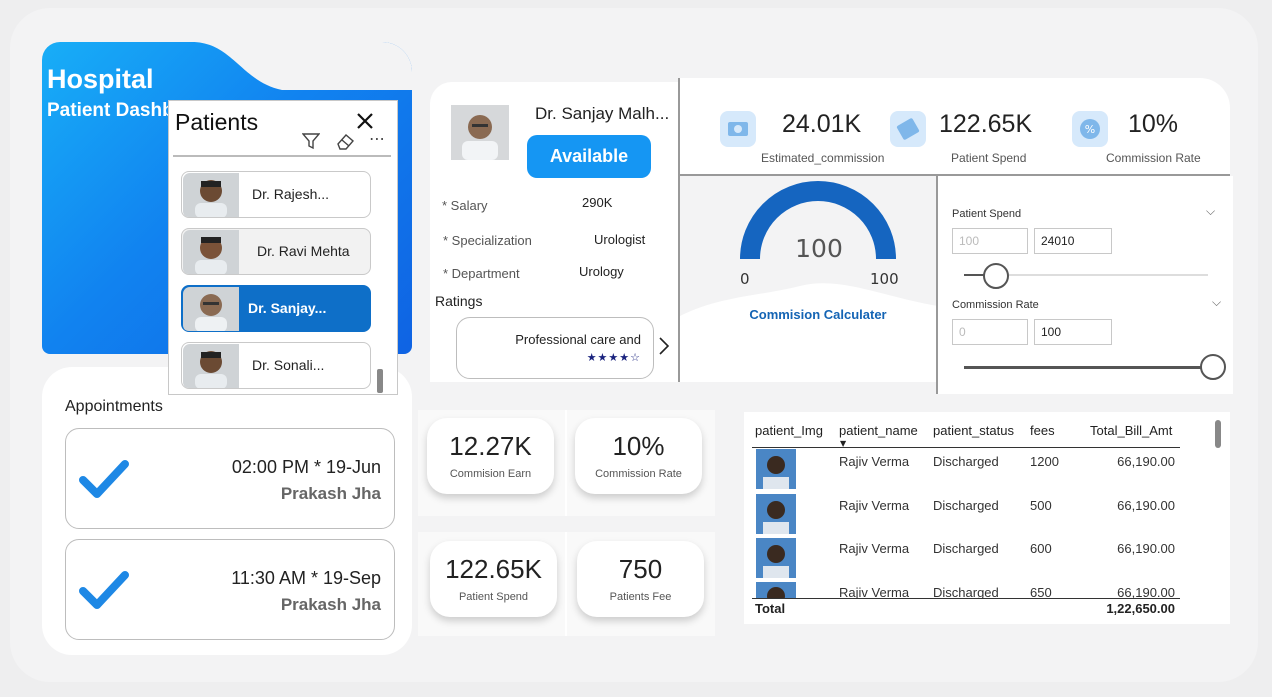  I want to click on review-card: Professional care and ★★★★☆, so click(555, 348).